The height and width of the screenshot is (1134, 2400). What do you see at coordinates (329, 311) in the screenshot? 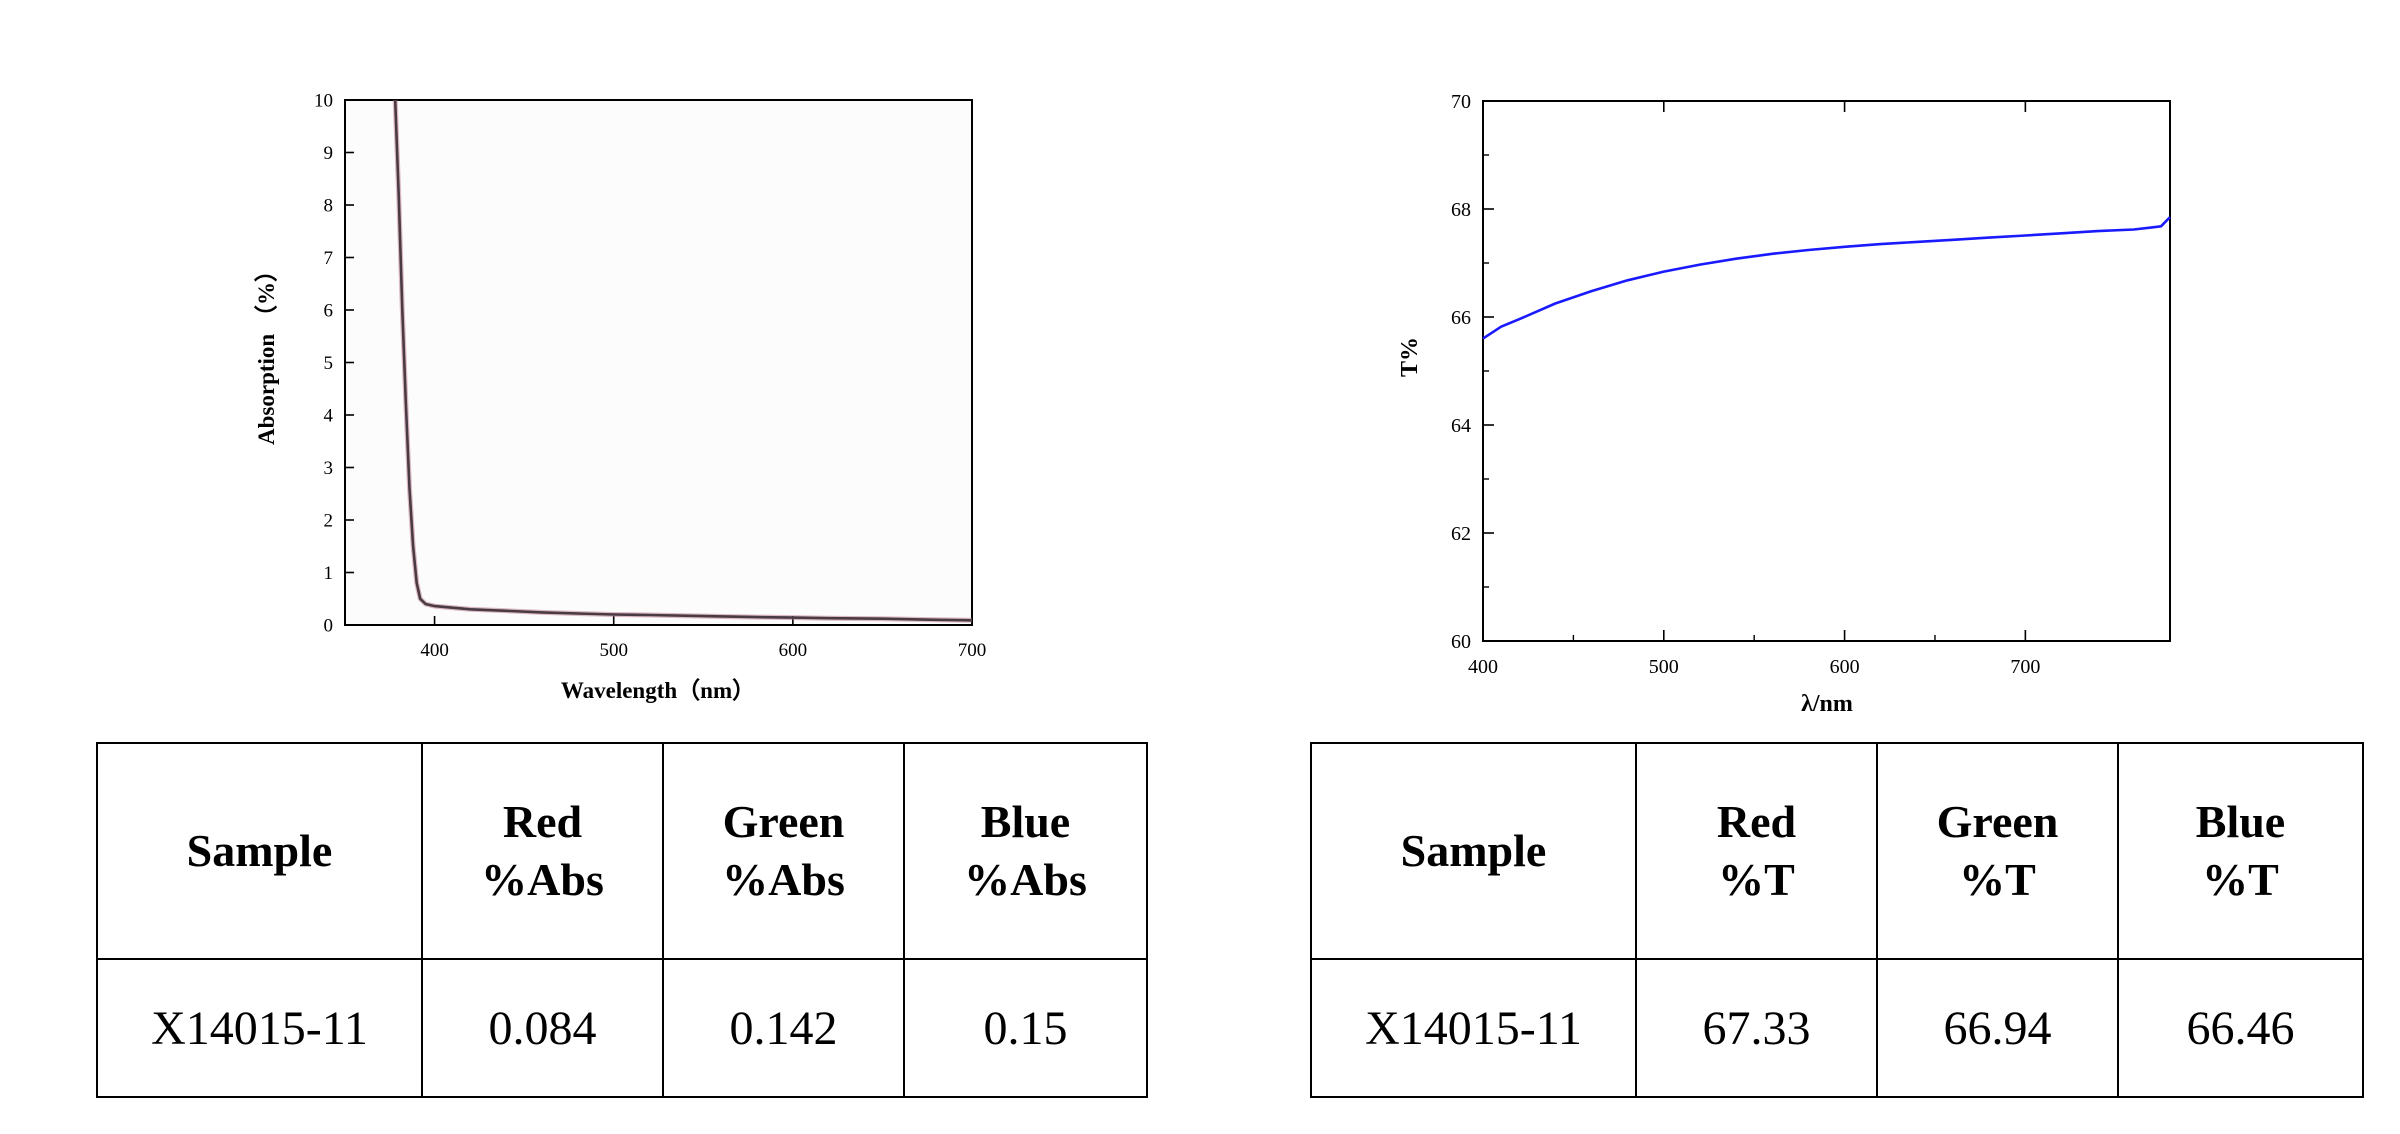
I see `absorption-y-tick-label: 6` at bounding box center [329, 311].